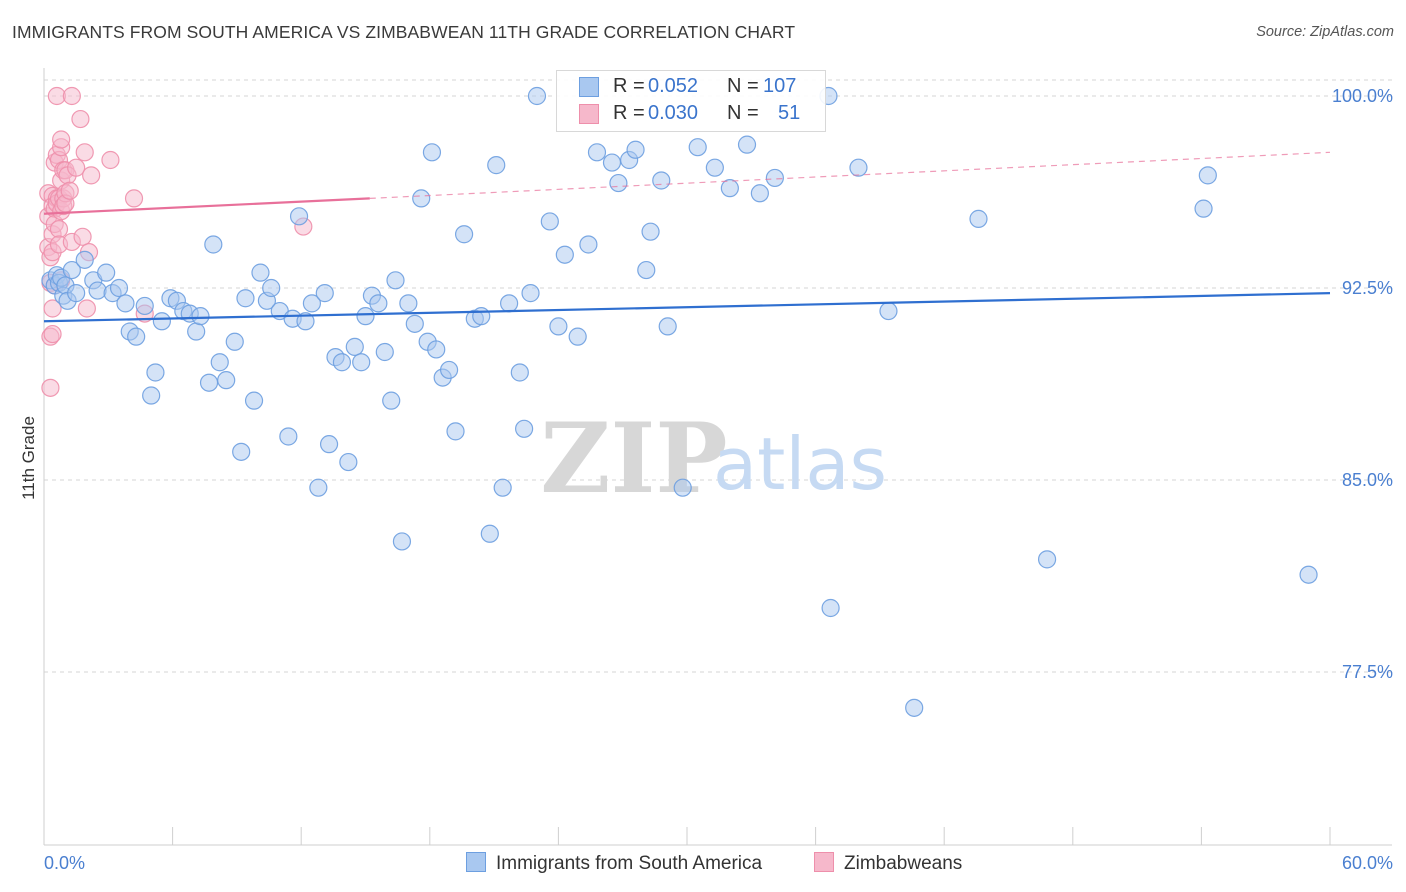 The height and width of the screenshot is (892, 1406). Describe the element at coordinates (629, 863) in the screenshot. I see `bottom-legend-label-south-america: Immigrants from South America` at that location.